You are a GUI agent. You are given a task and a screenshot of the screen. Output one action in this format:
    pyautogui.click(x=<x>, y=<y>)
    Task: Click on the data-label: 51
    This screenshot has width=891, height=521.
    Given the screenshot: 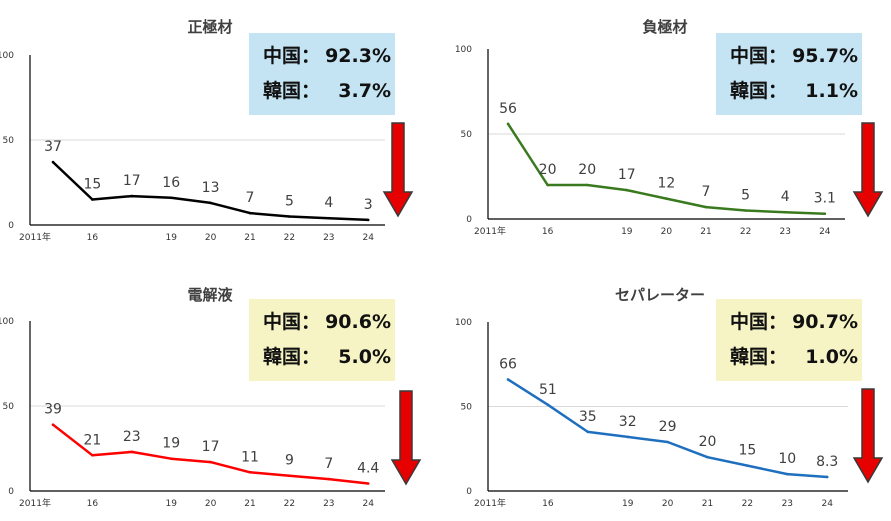 What is the action you would take?
    pyautogui.click(x=548, y=390)
    